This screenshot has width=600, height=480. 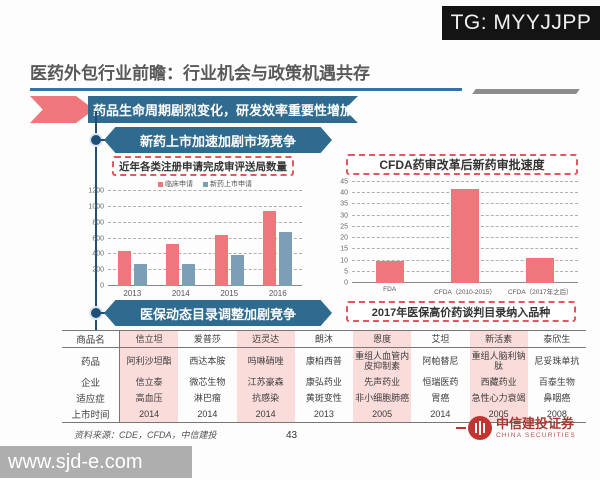 What do you see at coordinates (536, 435) in the screenshot?
I see `brand-name-en: CHINA SECURITIES` at bounding box center [536, 435].